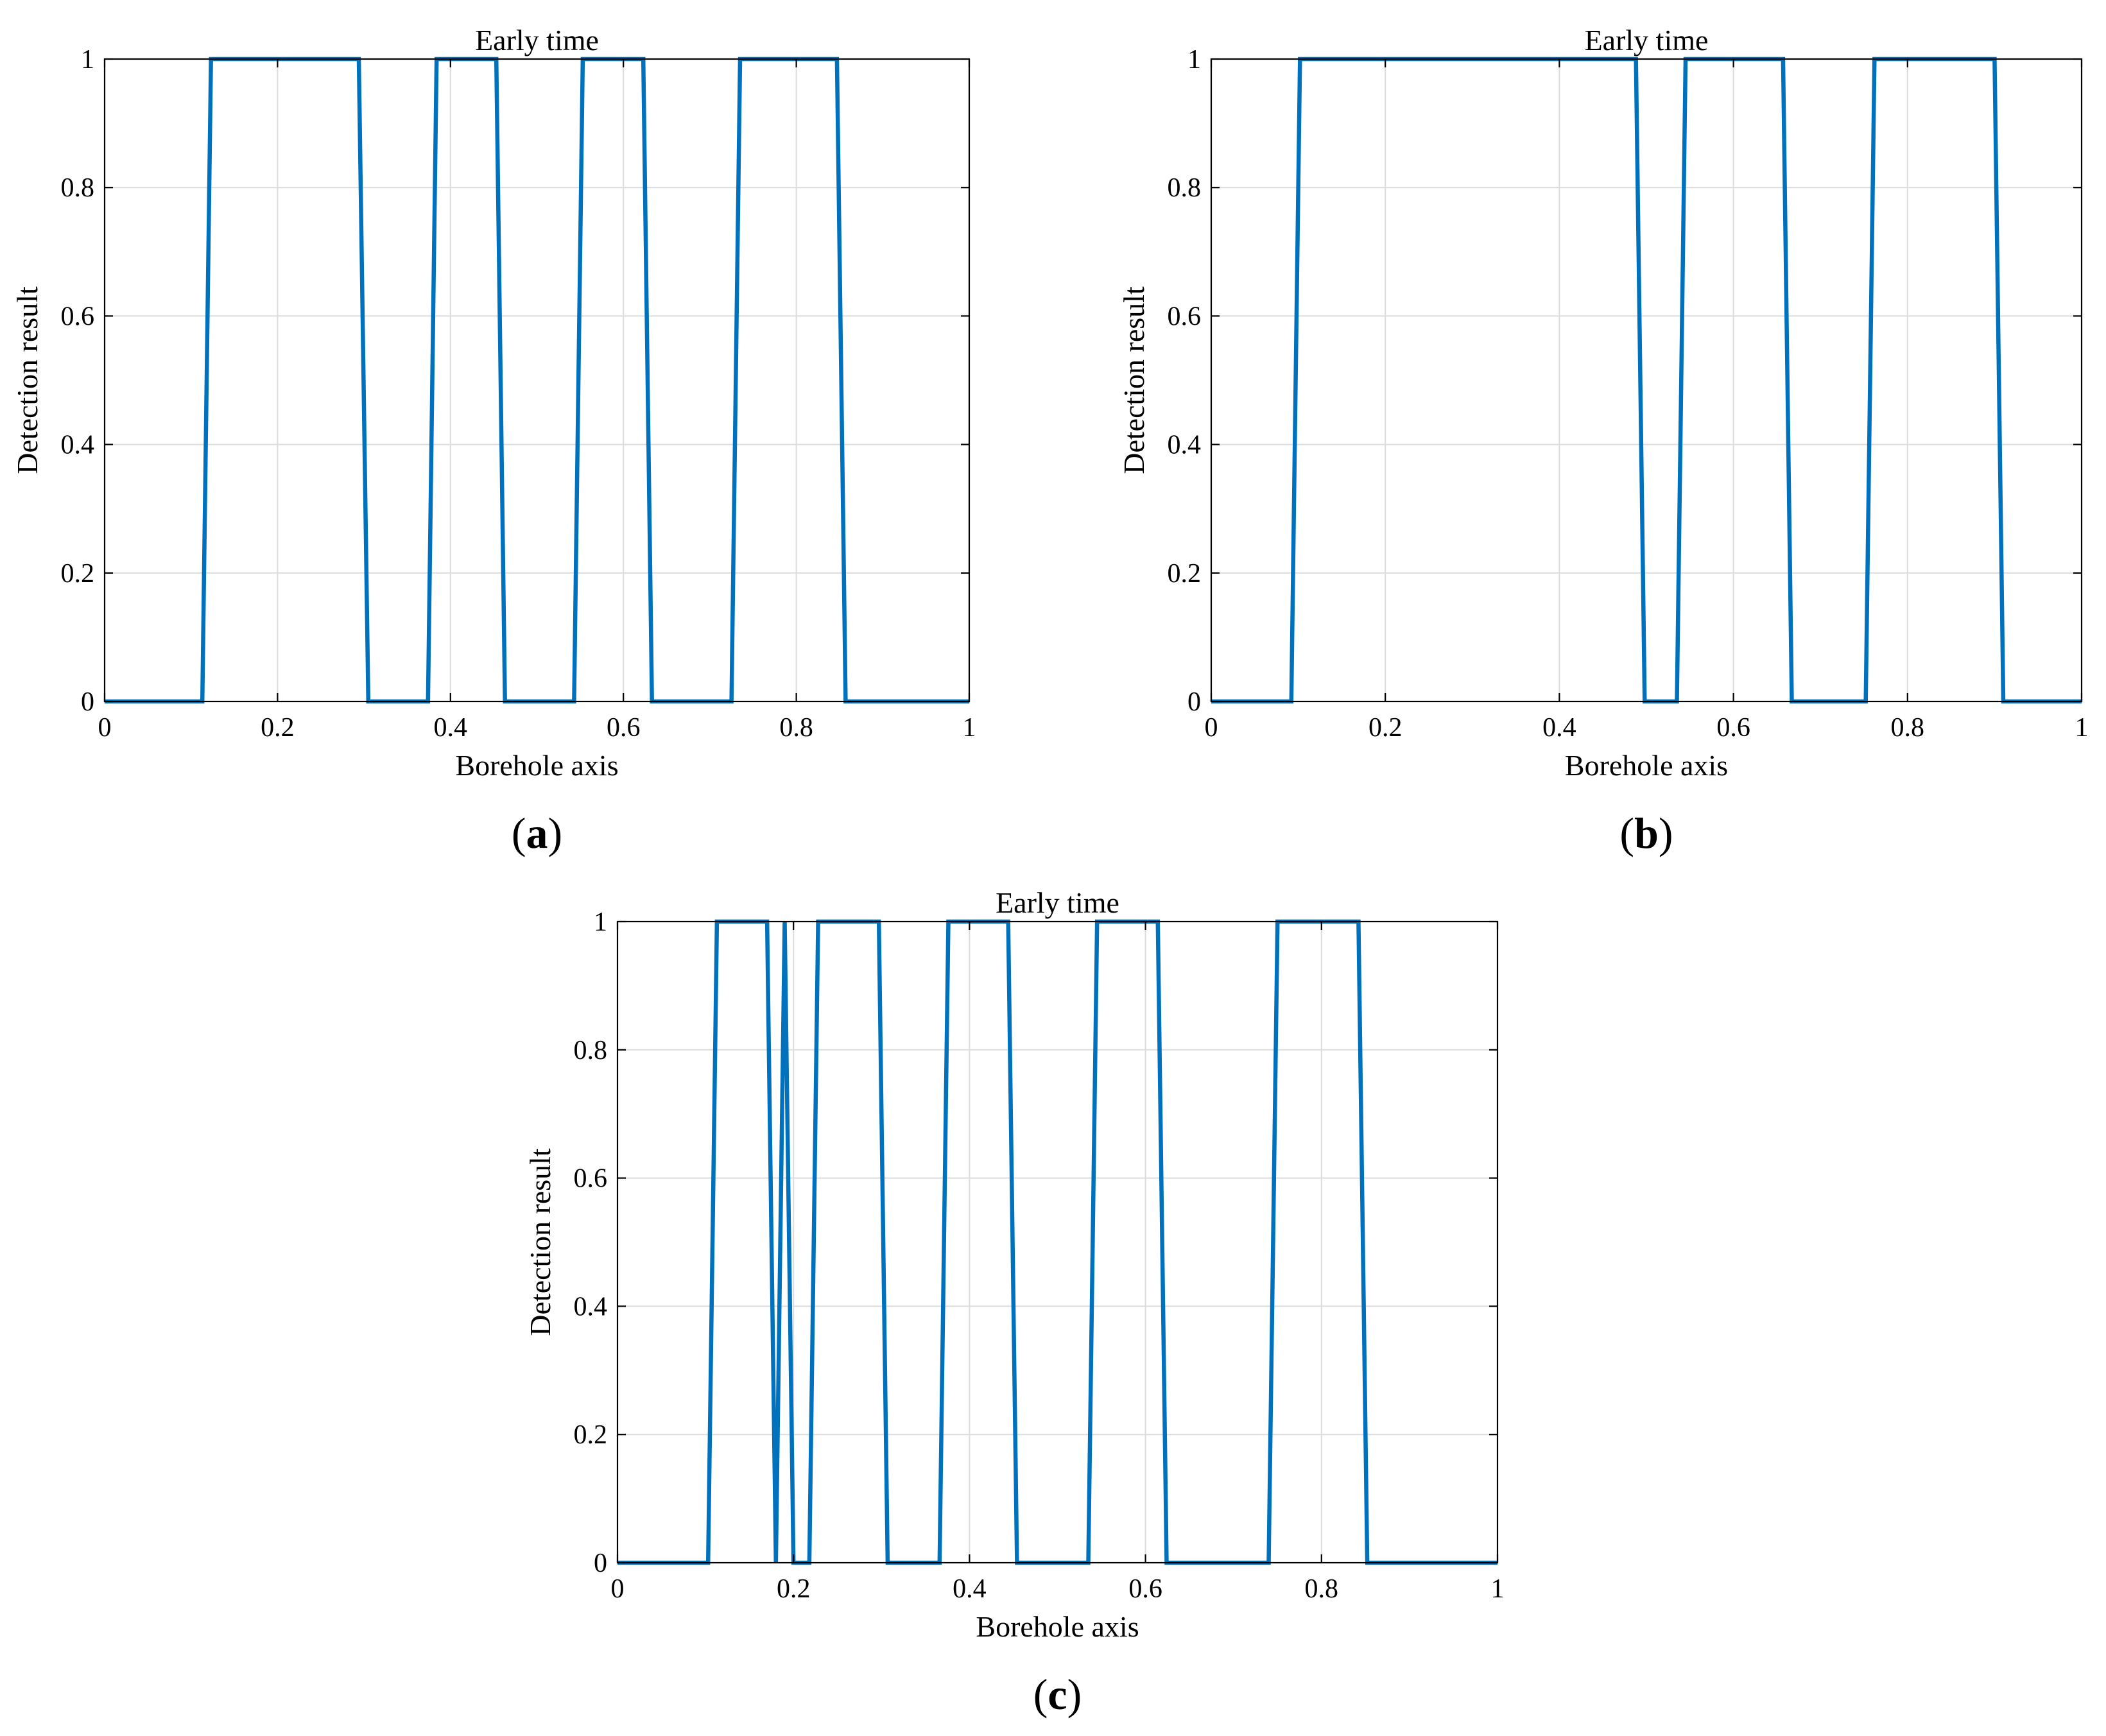 This screenshot has width=2106, height=1736. Describe the element at coordinates (537, 833) in the screenshot. I see `panel-label: (a)` at that location.